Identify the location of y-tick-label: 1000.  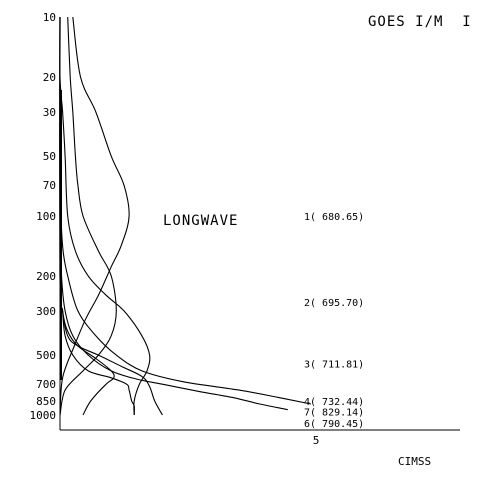
(43, 415).